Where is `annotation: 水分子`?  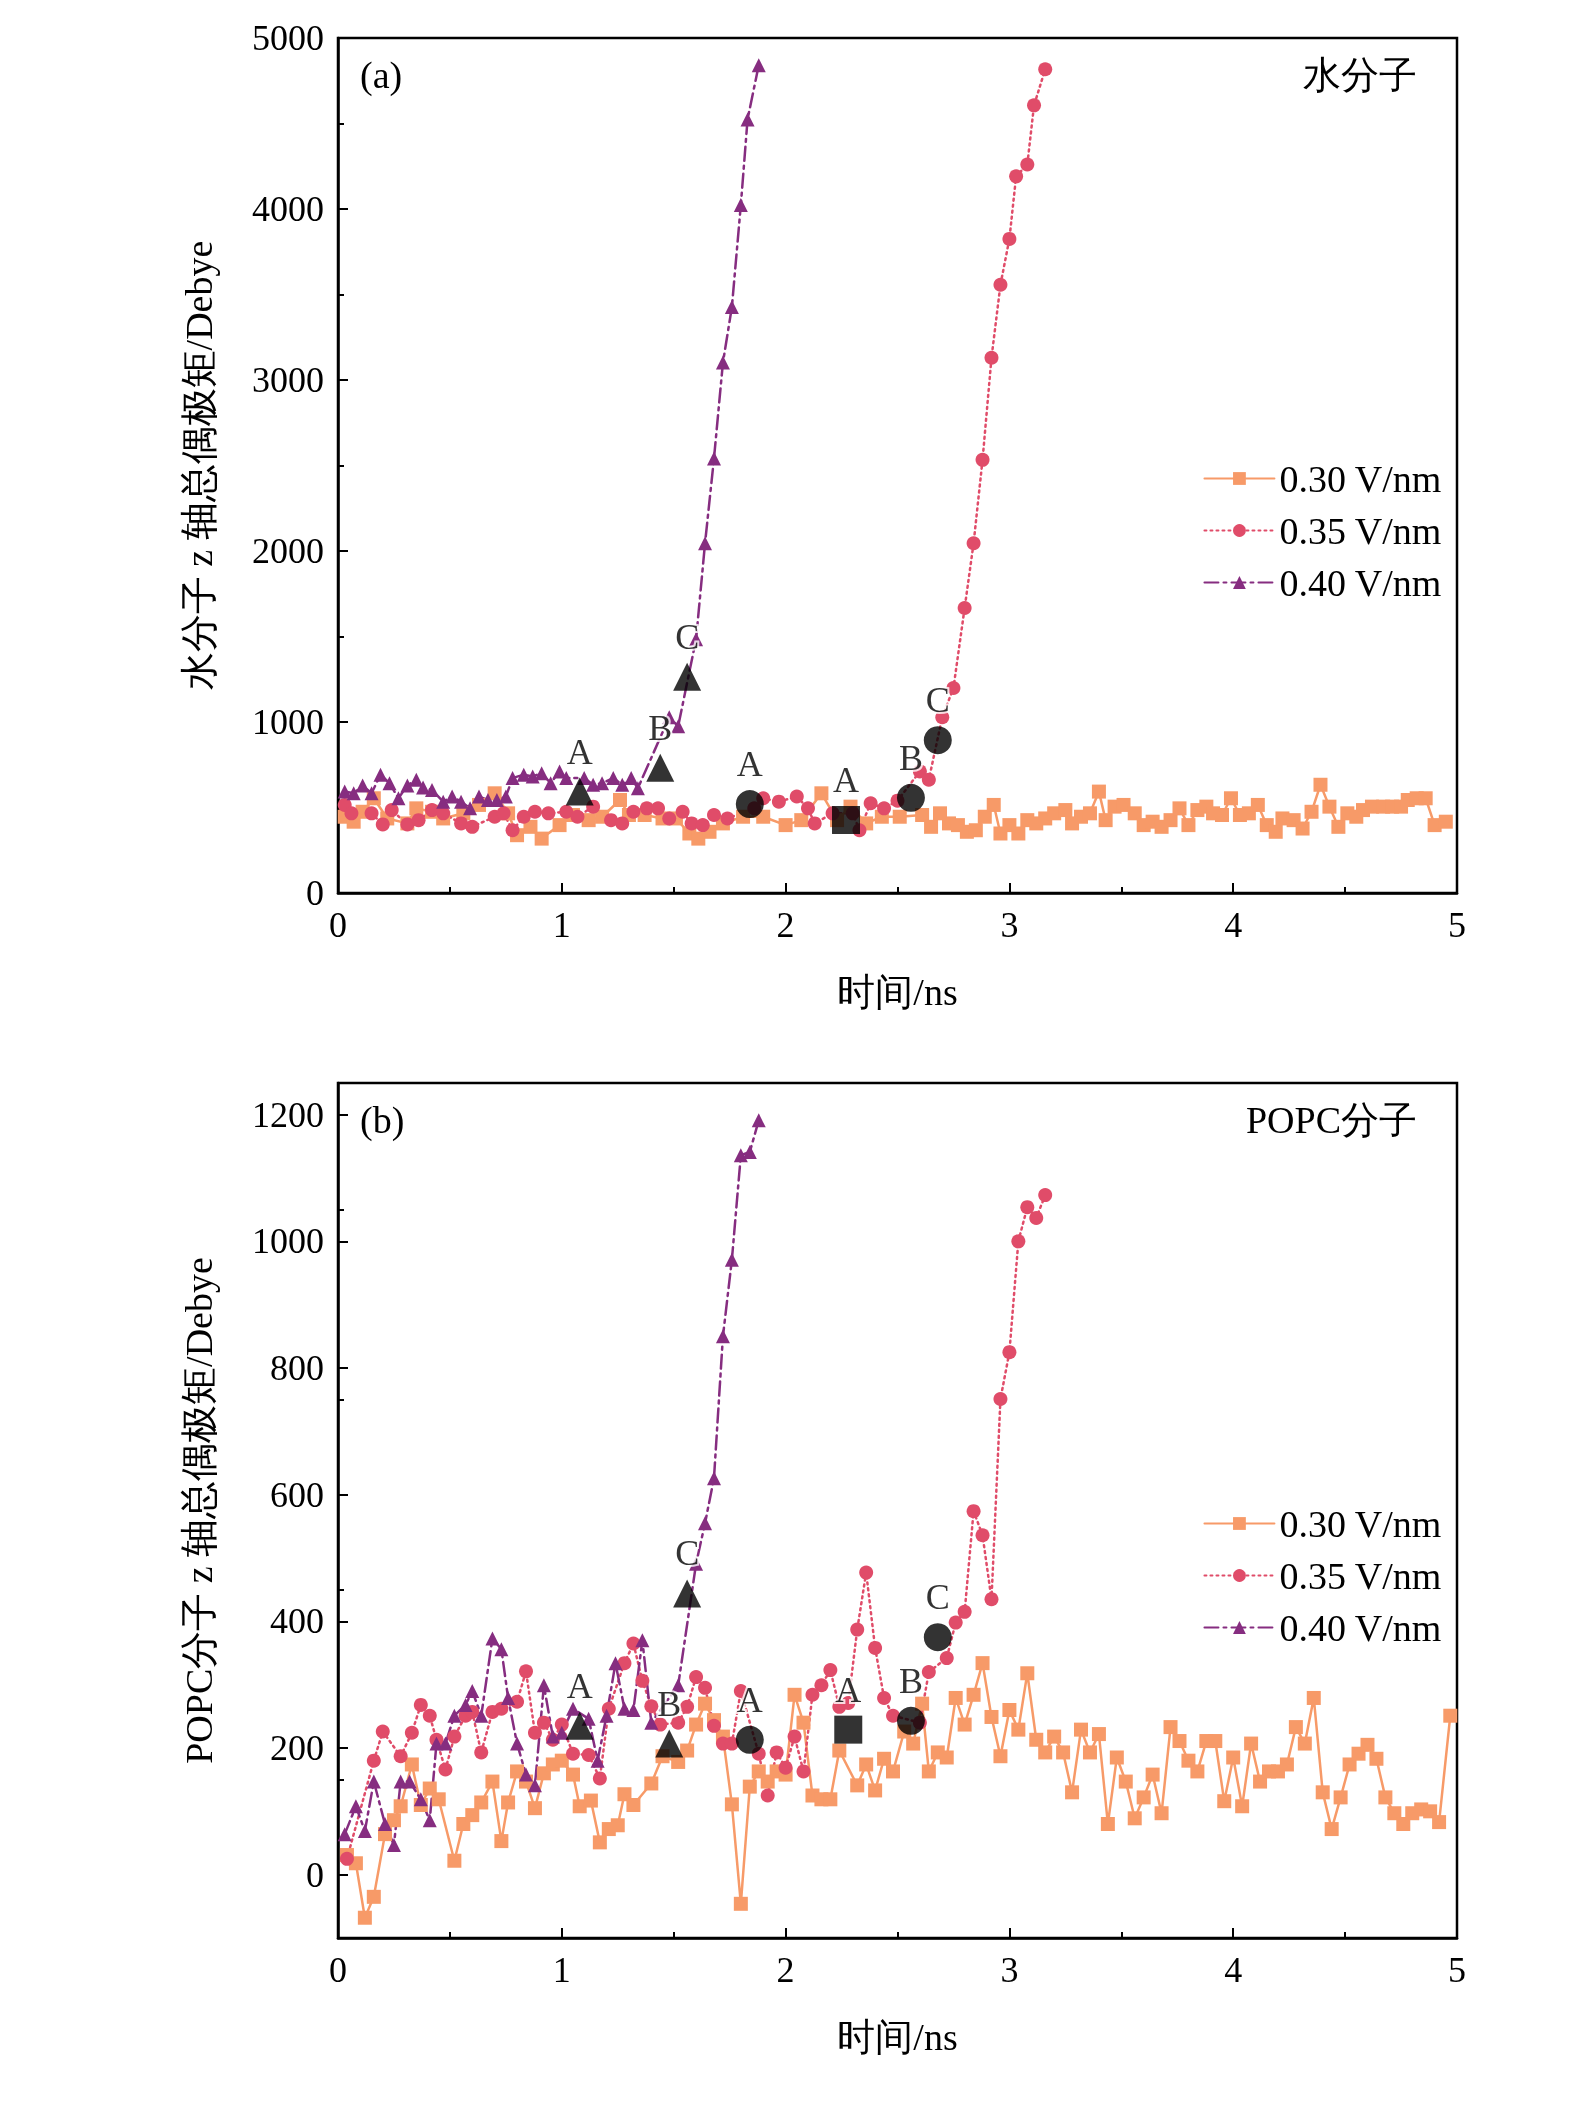
annotation: 水分子 is located at coordinates (1360, 75).